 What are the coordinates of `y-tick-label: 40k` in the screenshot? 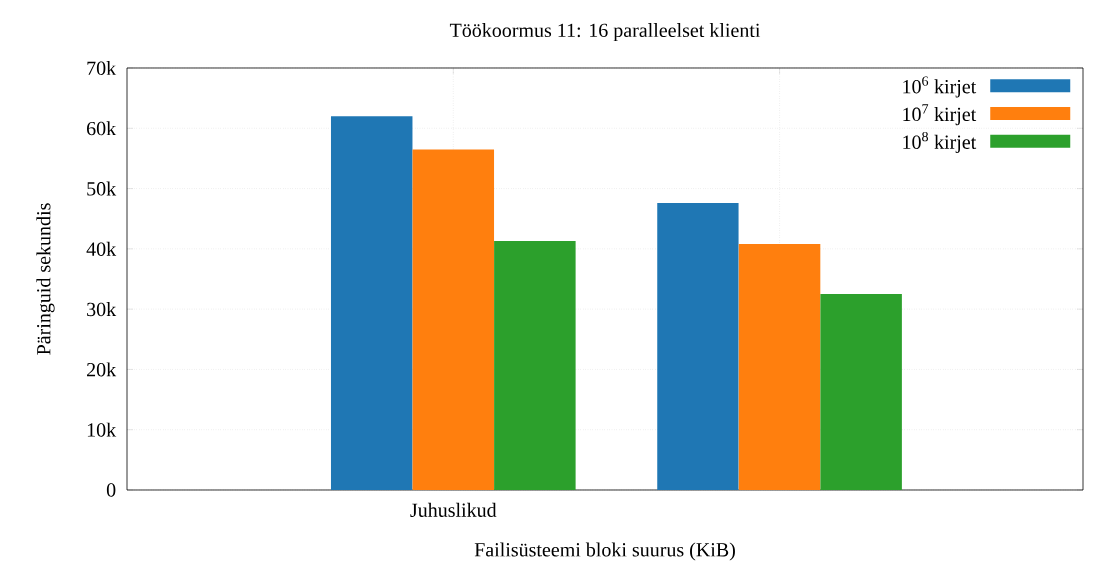 It's located at (101, 248).